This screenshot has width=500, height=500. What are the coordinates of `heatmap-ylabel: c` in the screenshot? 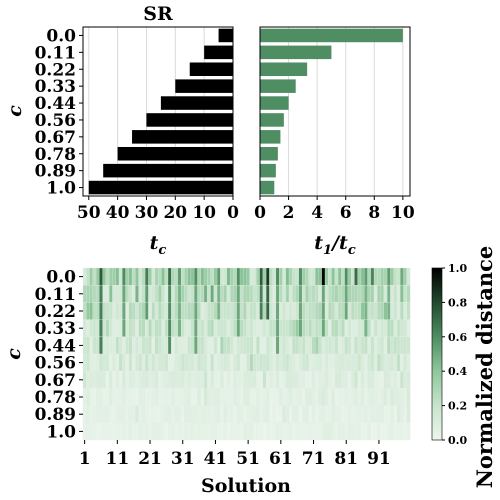 It's located at (14, 354).